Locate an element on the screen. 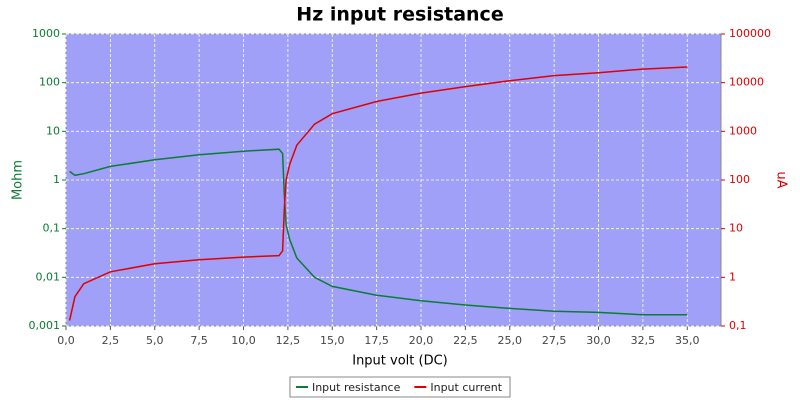 The image size is (800, 400). y-tick-label: 10 is located at coordinates (53, 130).